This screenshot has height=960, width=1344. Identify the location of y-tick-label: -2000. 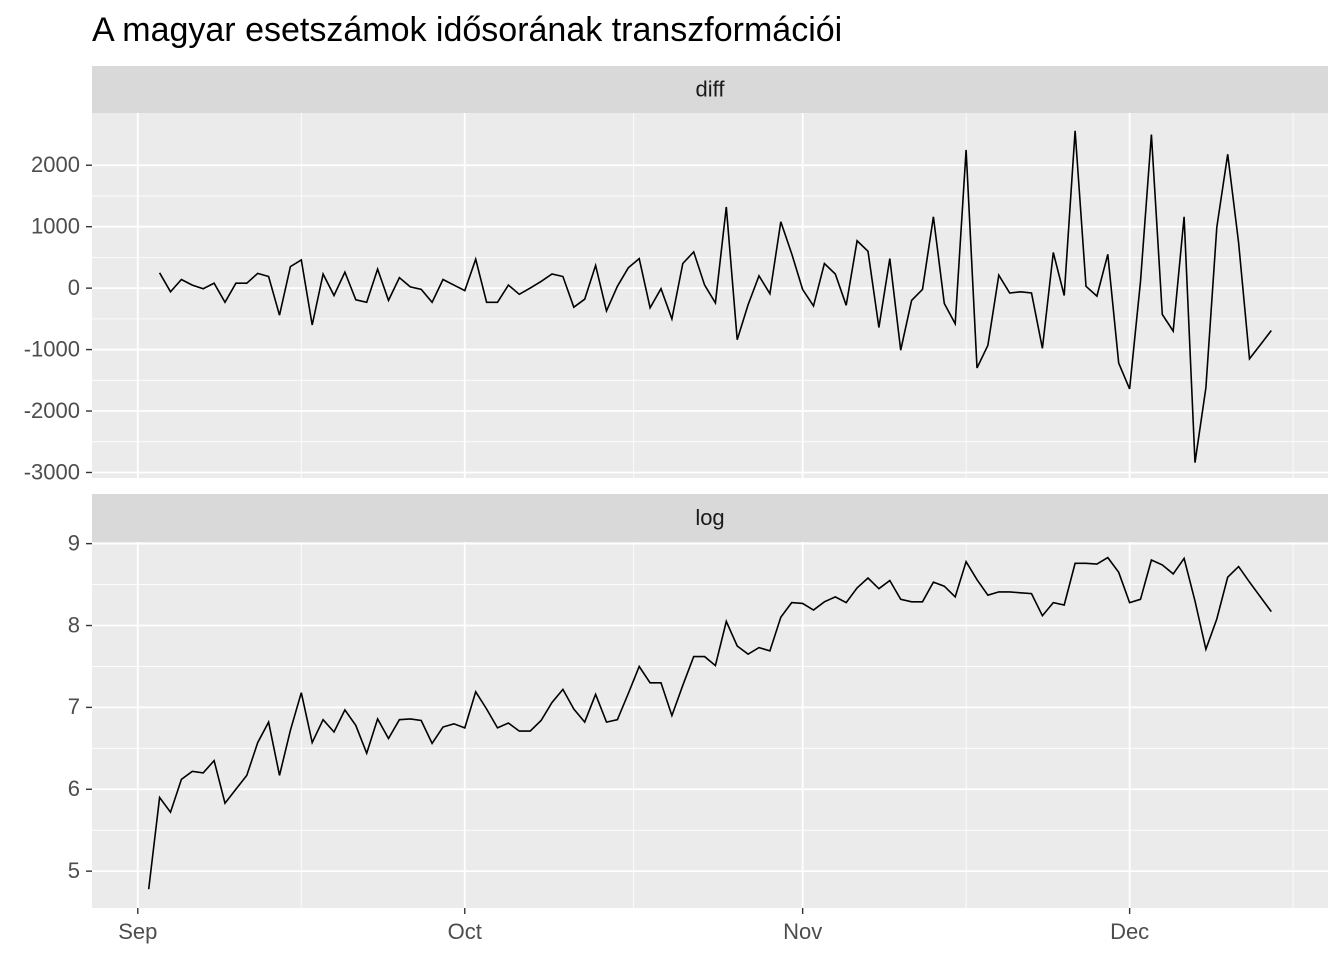
(52, 410).